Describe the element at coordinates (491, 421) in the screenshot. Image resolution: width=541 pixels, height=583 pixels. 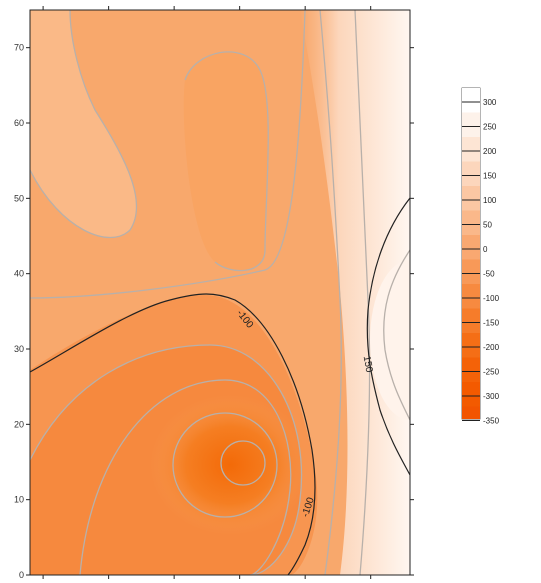
I see `legend-label: -350` at that location.